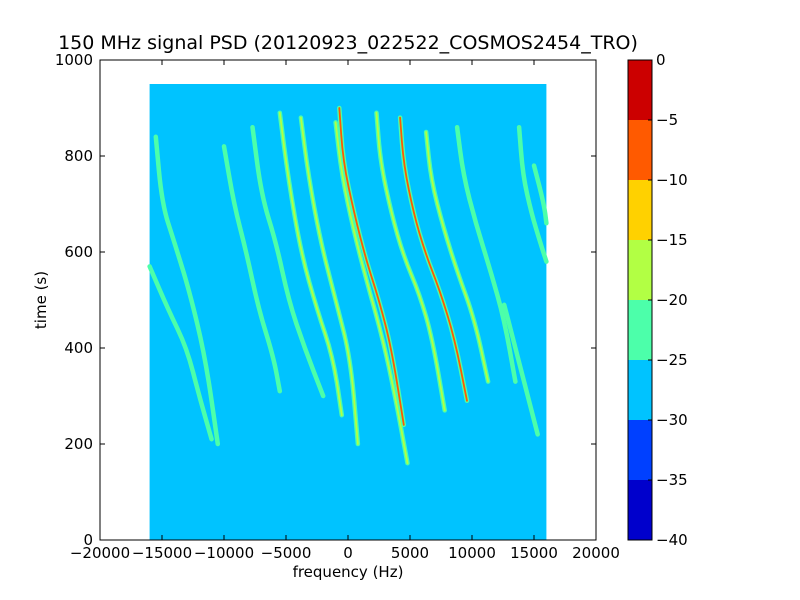  What do you see at coordinates (410, 553) in the screenshot?
I see `x-tick-label: 5000` at bounding box center [410, 553].